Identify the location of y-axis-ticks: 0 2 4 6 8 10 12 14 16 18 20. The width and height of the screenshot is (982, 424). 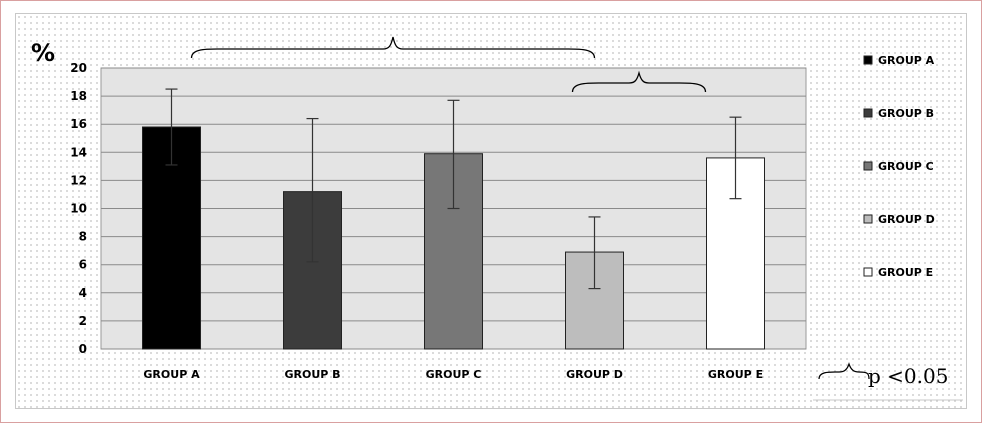
(78, 208).